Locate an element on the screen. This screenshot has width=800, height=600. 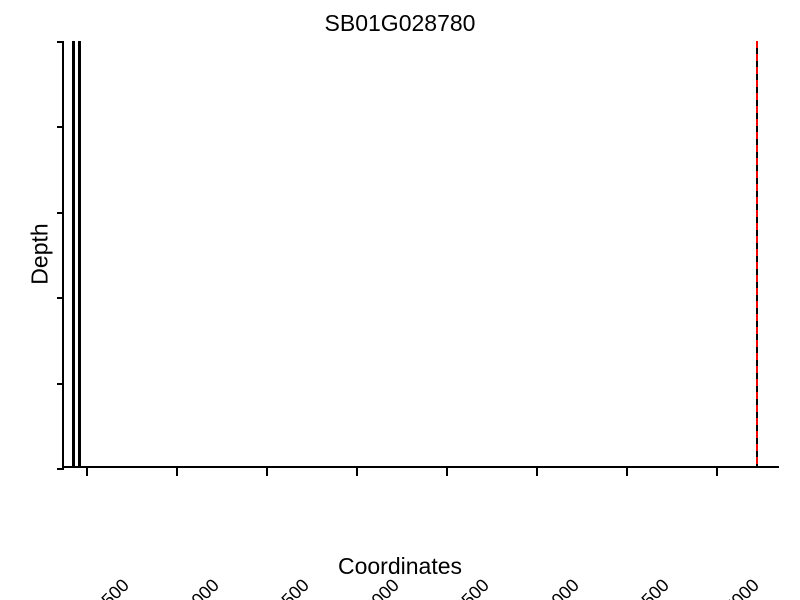
x-tick-label: 50234000 is located at coordinates (187, 587).